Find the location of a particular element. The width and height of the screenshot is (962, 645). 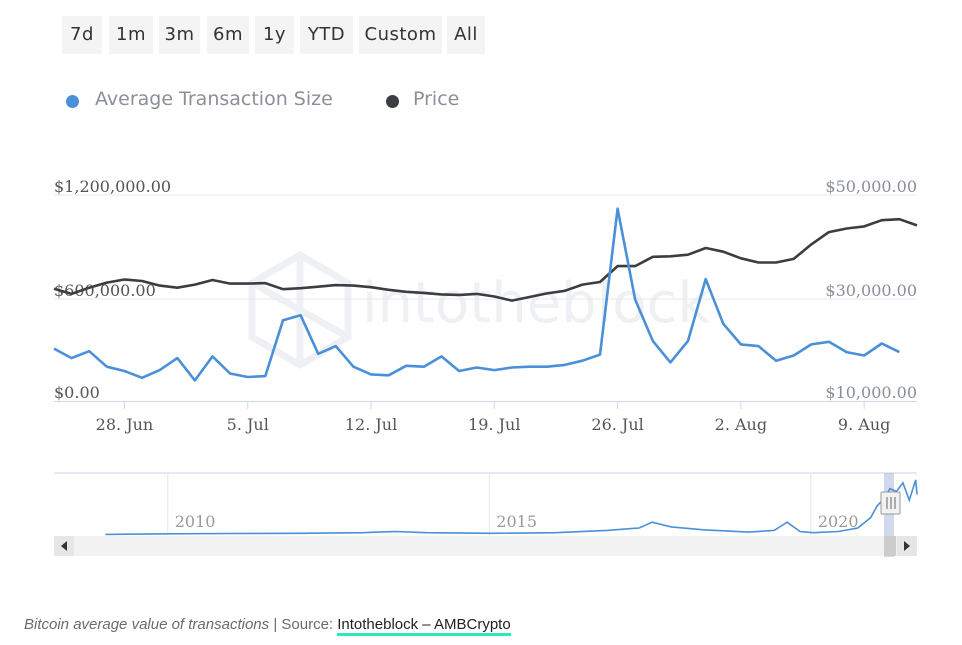

range-button-3m: 3m is located at coordinates (179, 35).